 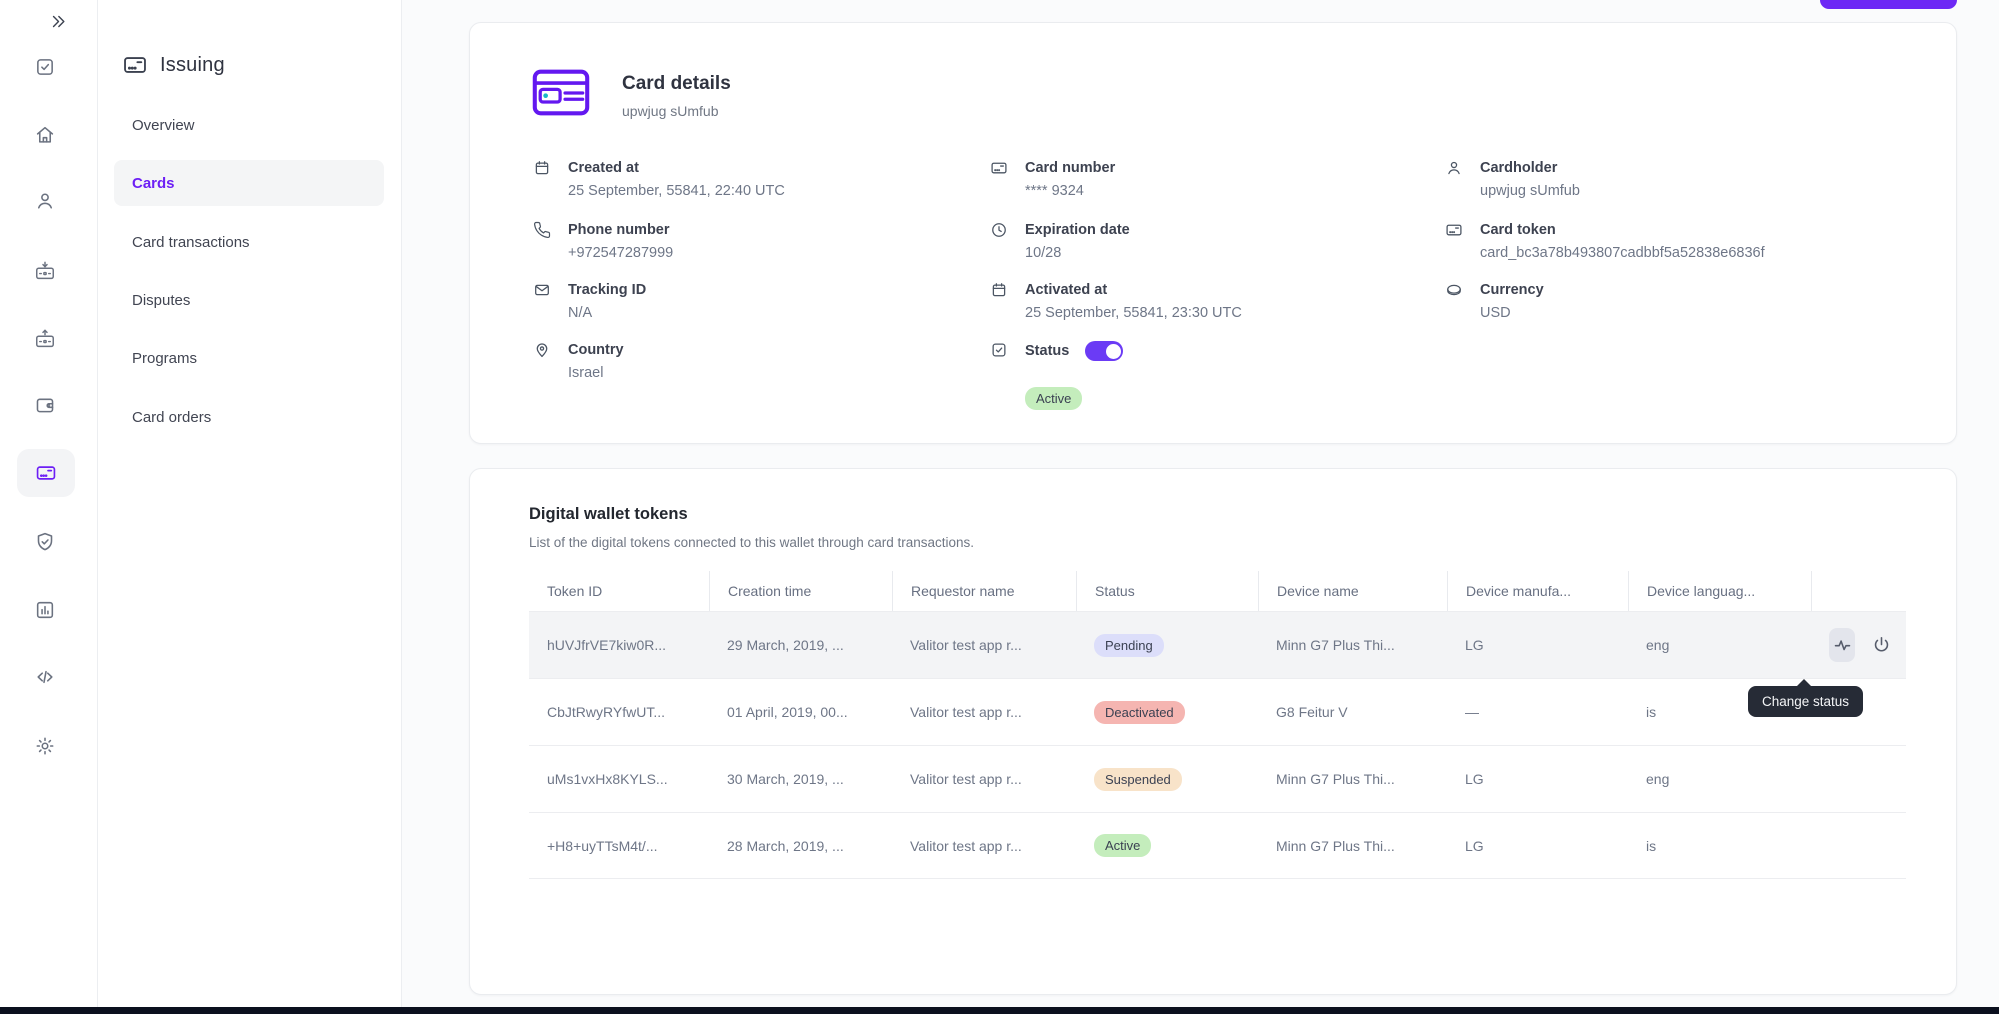 What do you see at coordinates (45, 610) in the screenshot?
I see `reports-chart-icon` at bounding box center [45, 610].